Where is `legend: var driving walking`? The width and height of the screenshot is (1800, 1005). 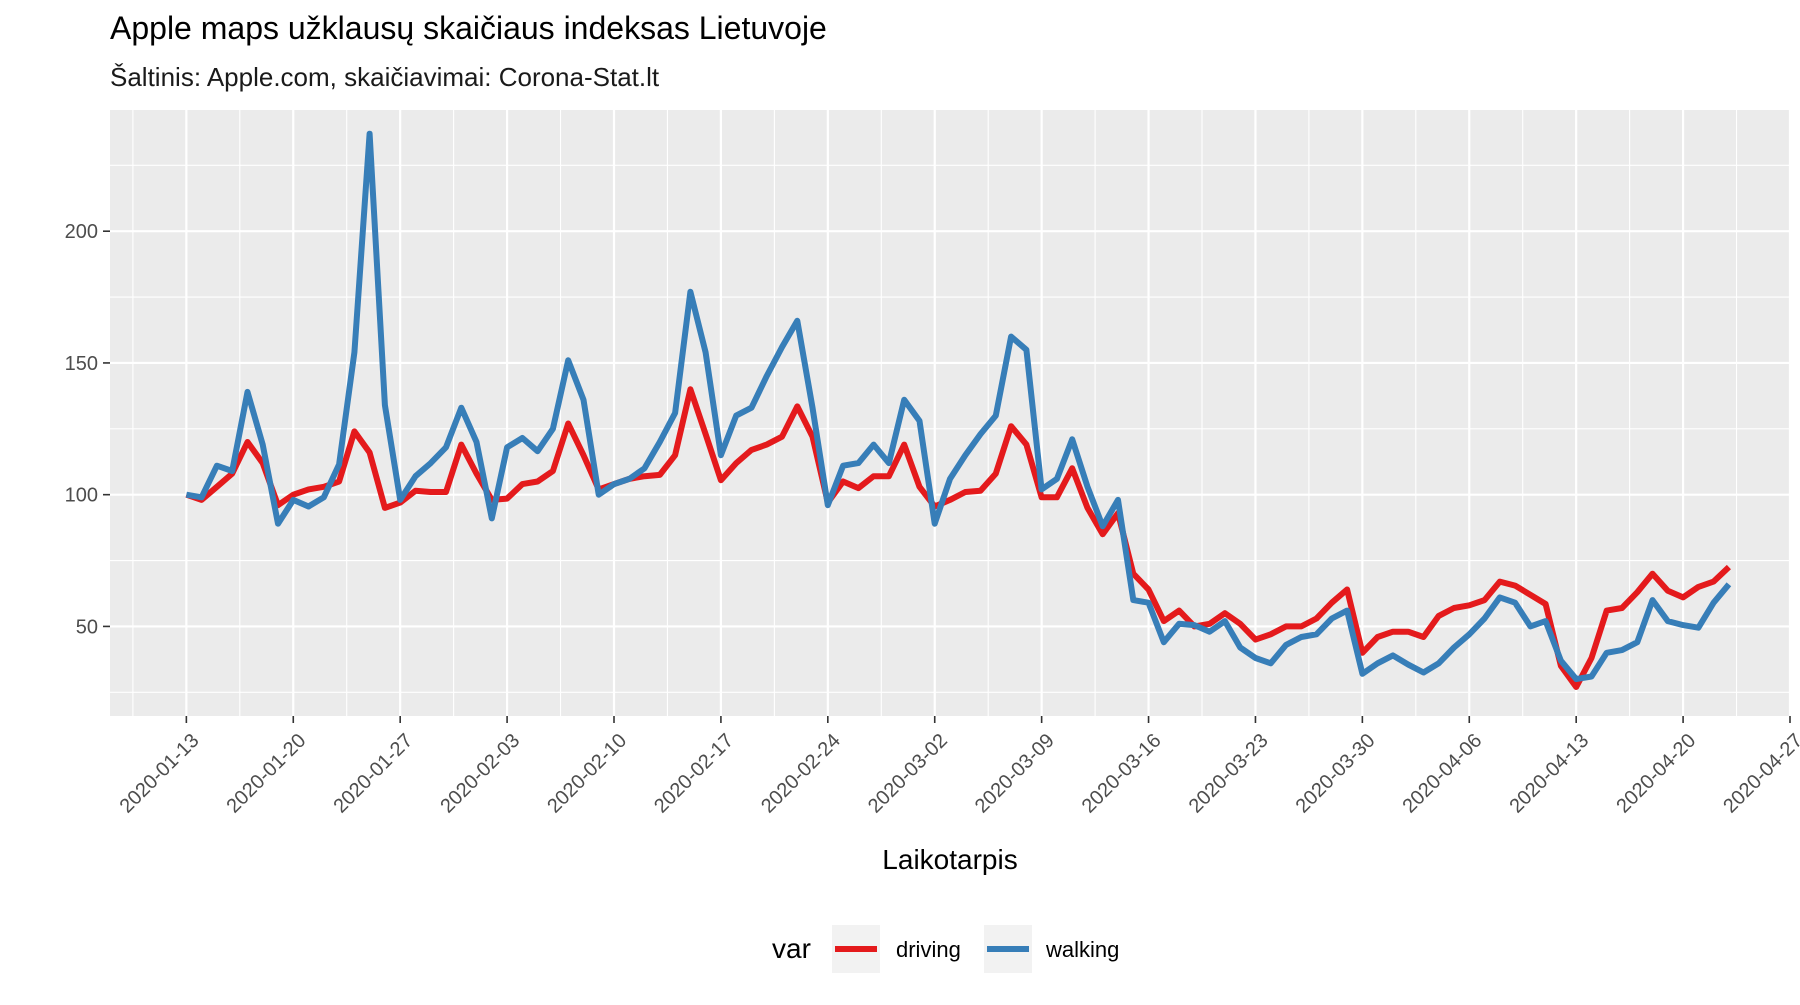
legend: var driving walking is located at coordinates (945, 949).